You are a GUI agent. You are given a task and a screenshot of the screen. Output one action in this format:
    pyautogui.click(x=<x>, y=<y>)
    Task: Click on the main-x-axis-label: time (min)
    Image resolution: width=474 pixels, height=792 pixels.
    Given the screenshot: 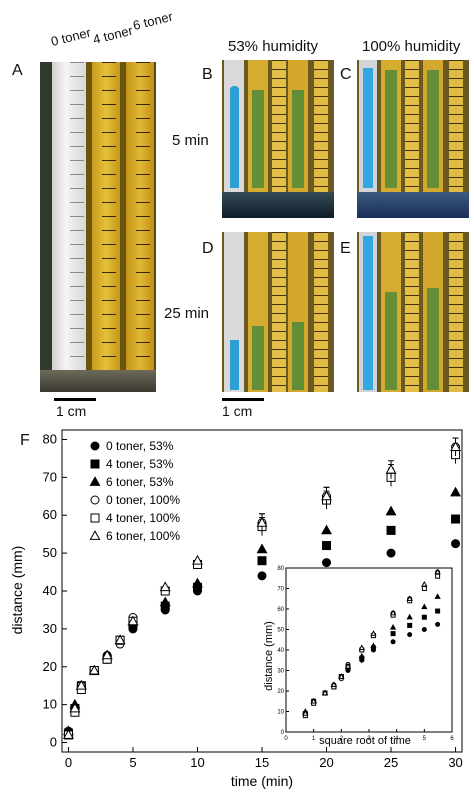 What is the action you would take?
    pyautogui.click(x=262, y=781)
    